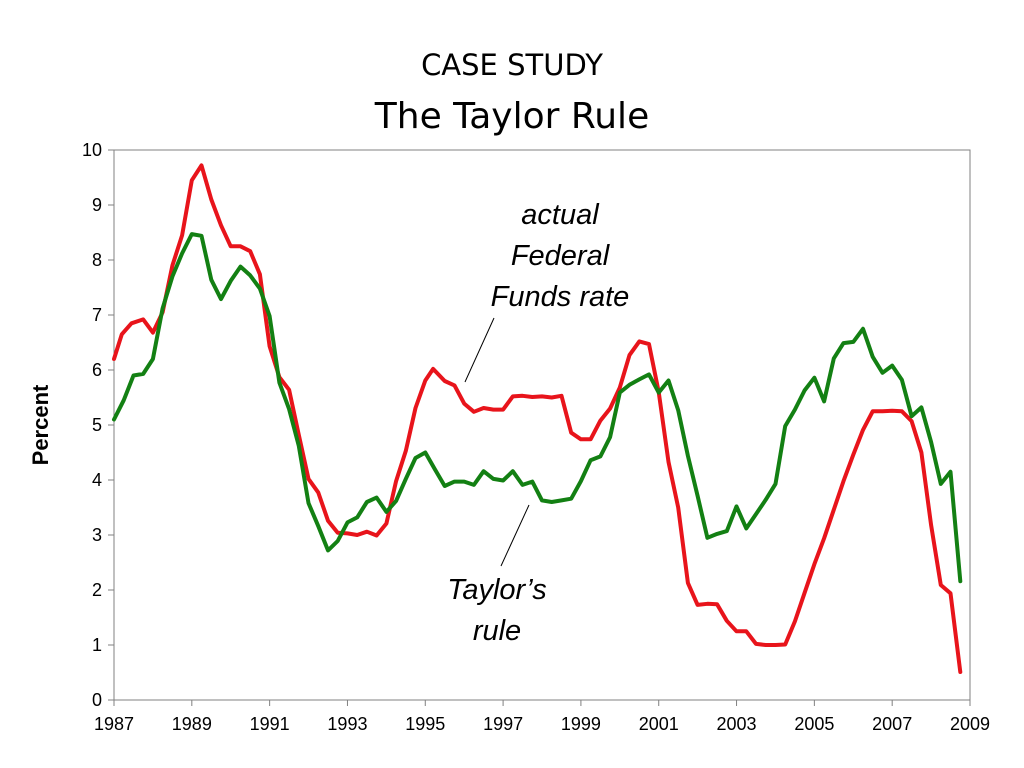 The width and height of the screenshot is (1024, 768). What do you see at coordinates (97, 590) in the screenshot?
I see `y-tick-label: 2` at bounding box center [97, 590].